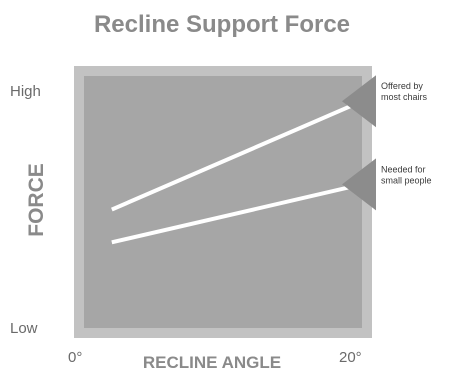  What do you see at coordinates (350, 357) in the screenshot?
I see `x-tick-end: 20°` at bounding box center [350, 357].